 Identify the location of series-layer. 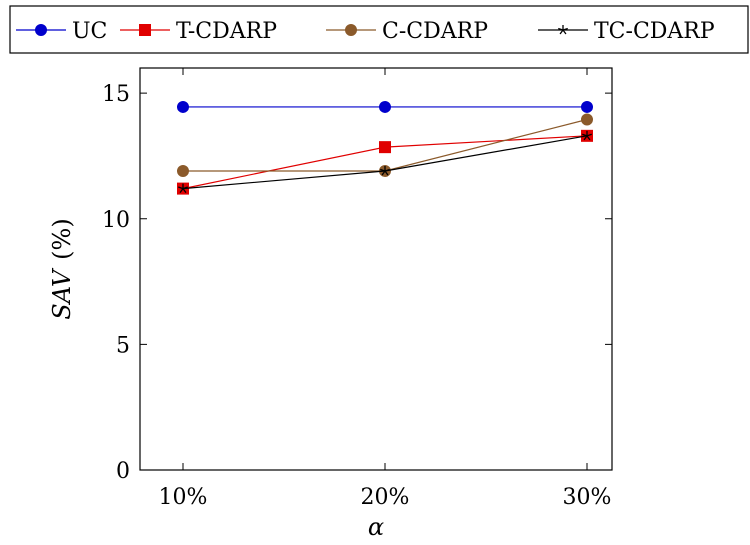
(385, 147).